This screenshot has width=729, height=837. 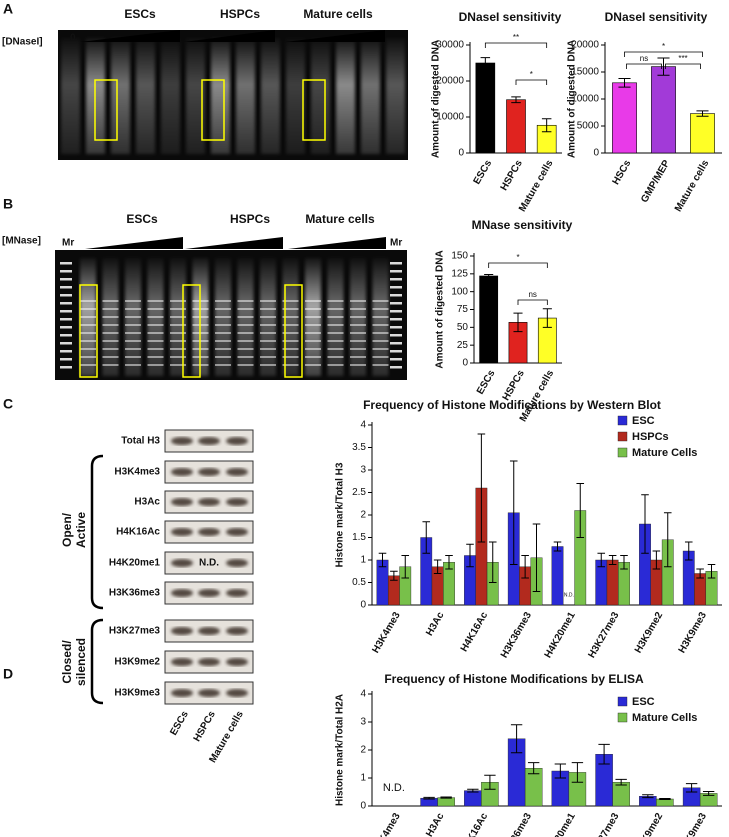 I want to click on x-tick-label: GMP/MEP, so click(x=655, y=181).